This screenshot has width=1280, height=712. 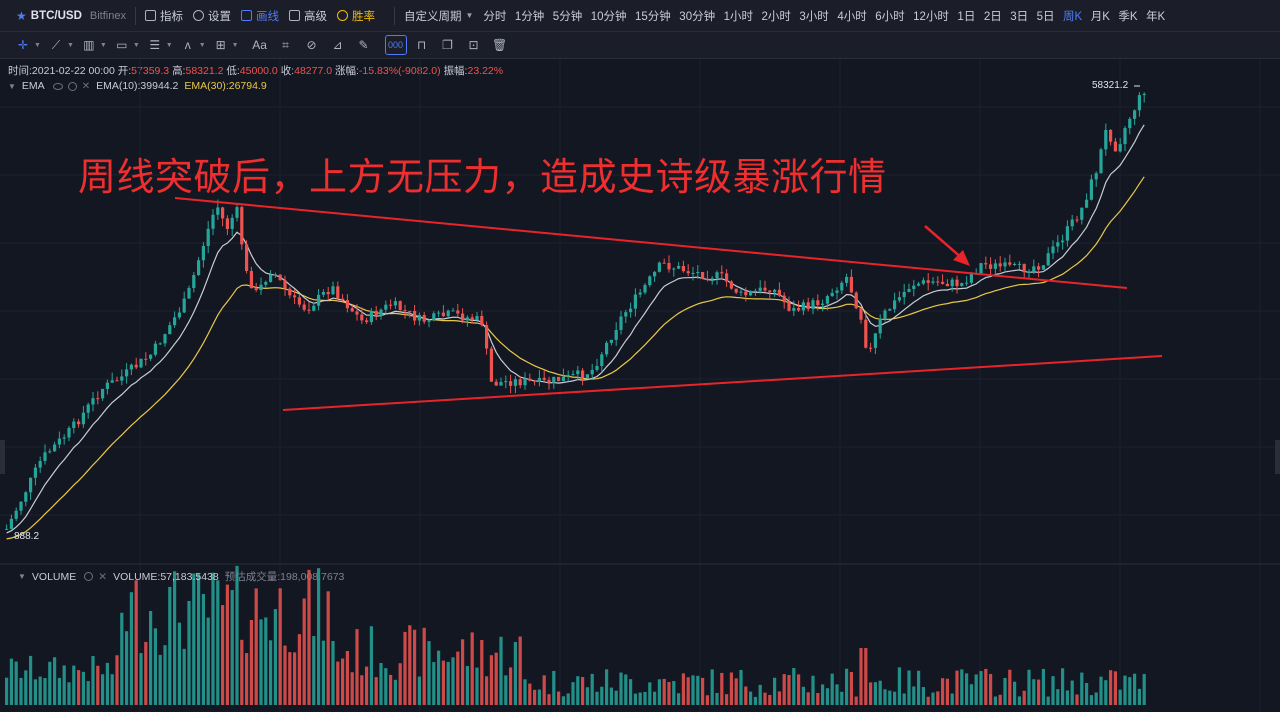 I want to click on arrow-annotation, so click(x=947, y=245).